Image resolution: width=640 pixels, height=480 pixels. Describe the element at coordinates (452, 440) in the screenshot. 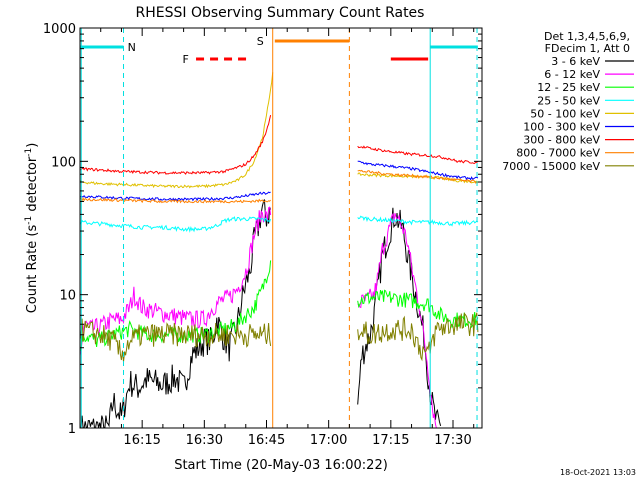

I see `x-tick-label-5: 17:30` at that location.